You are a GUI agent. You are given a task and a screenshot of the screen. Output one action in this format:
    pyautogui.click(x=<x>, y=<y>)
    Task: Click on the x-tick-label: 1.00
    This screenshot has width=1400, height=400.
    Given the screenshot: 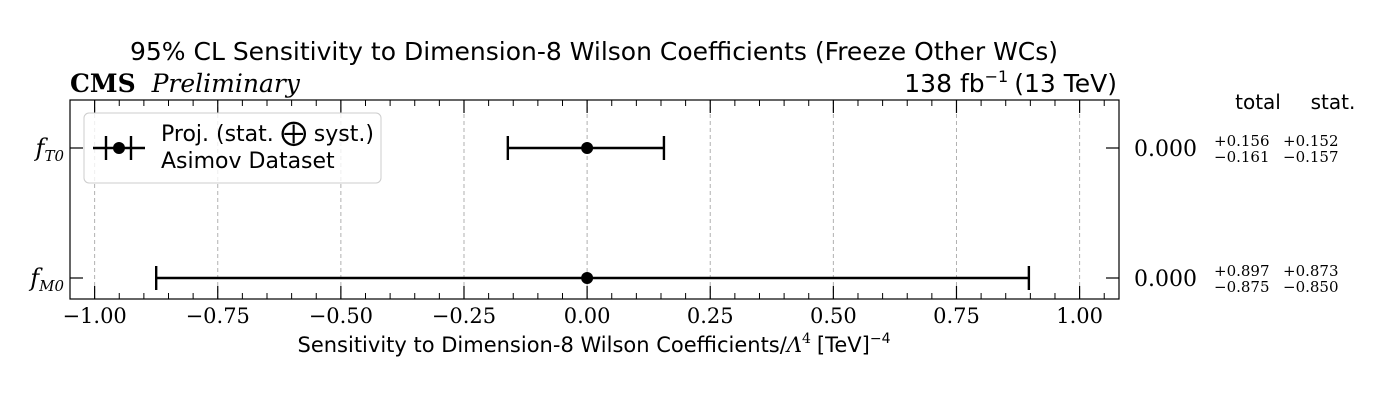 What is the action you would take?
    pyautogui.click(x=1079, y=316)
    